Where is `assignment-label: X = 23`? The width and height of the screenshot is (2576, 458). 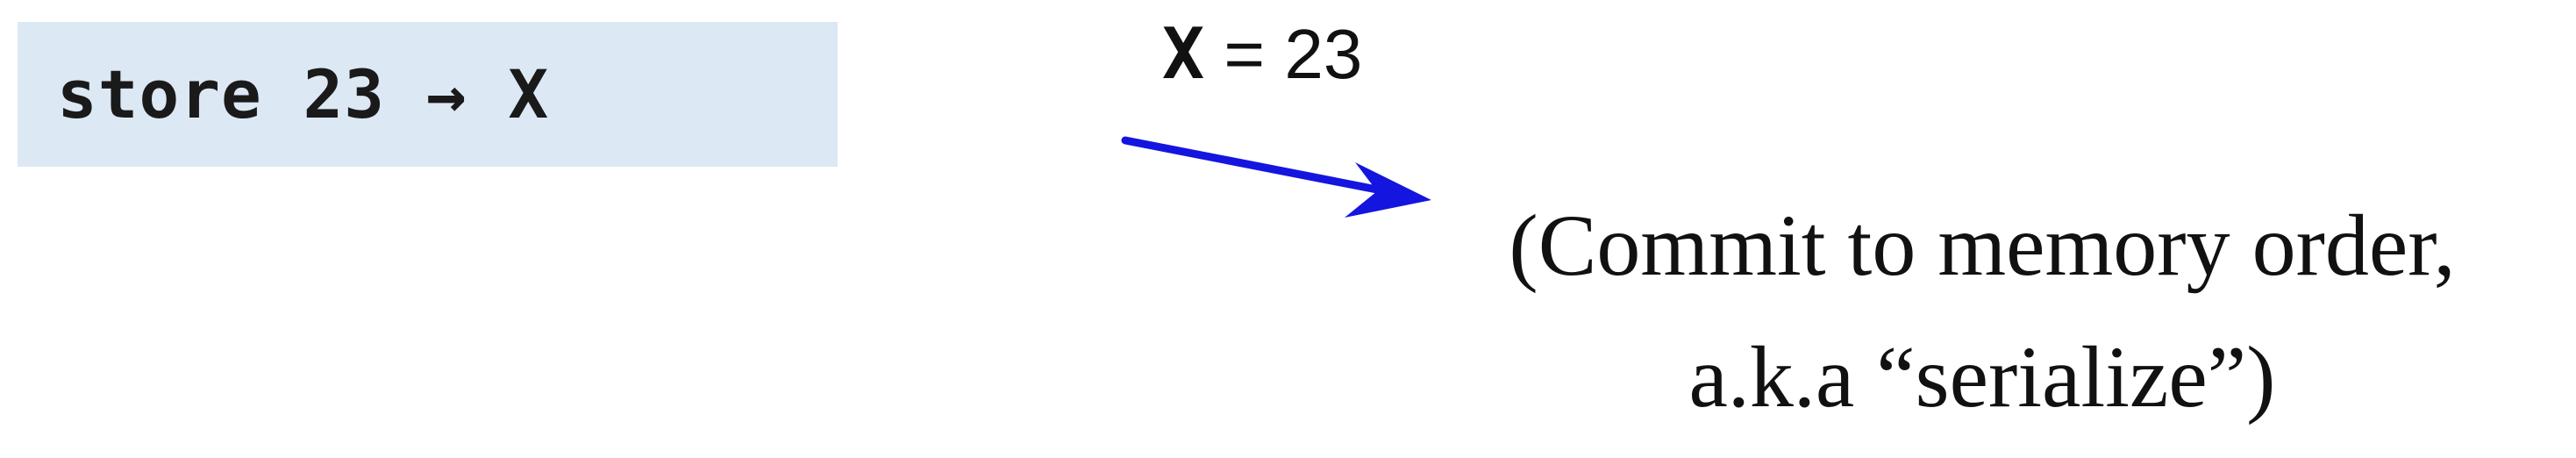 assignment-label: X = 23 is located at coordinates (1262, 54).